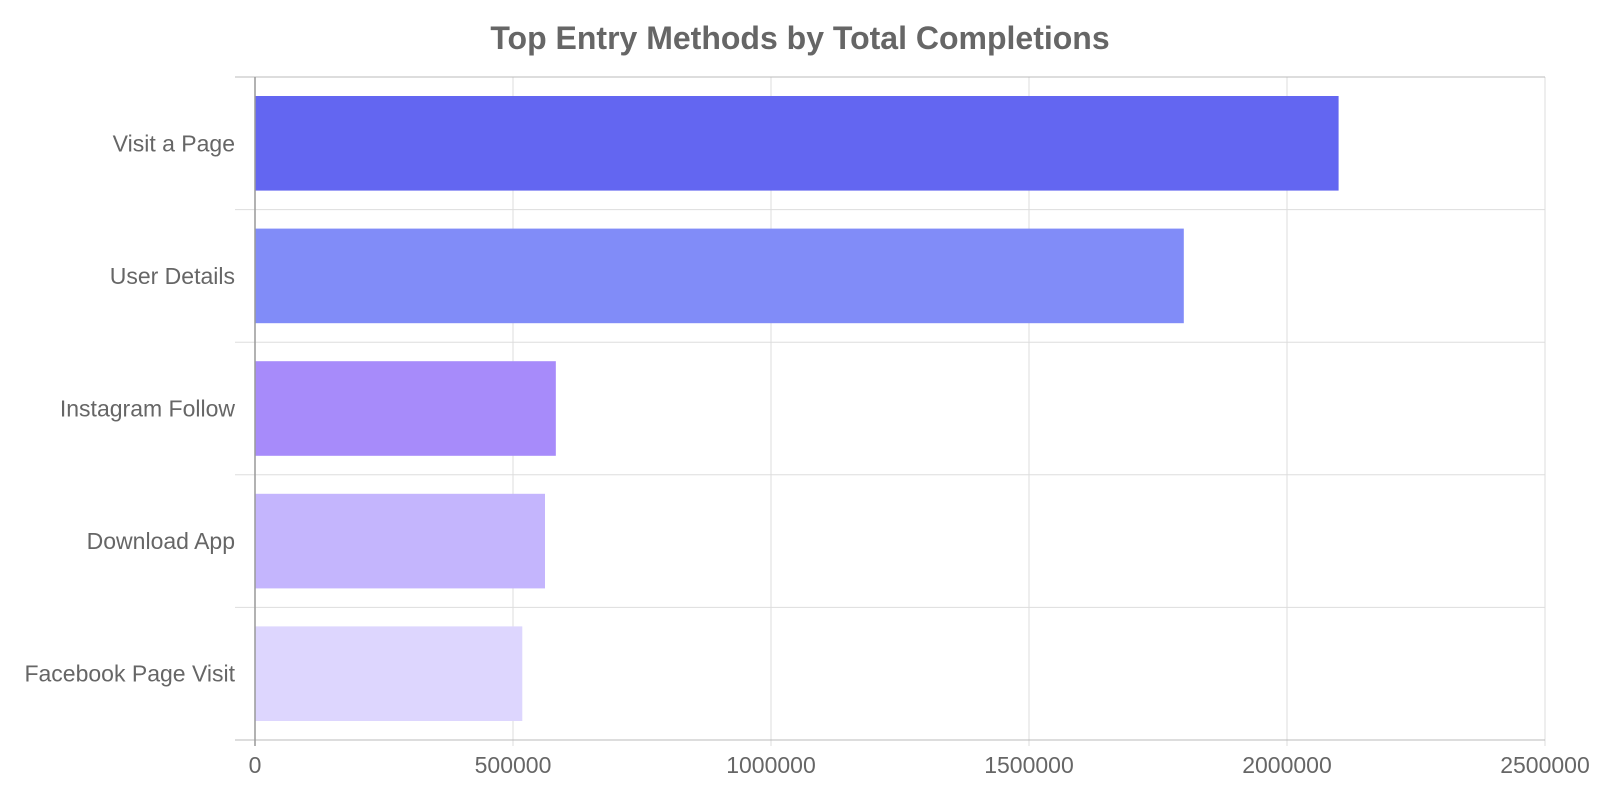 The height and width of the screenshot is (805, 1600). I want to click on bar-instagram-follow, so click(405, 408).